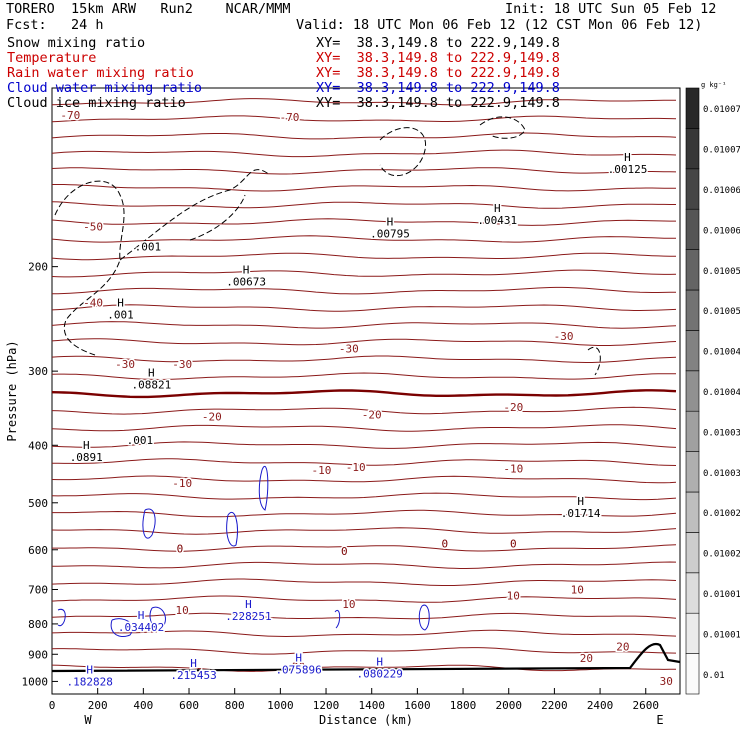  Describe the element at coordinates (151, 385) in the screenshot. I see `snow-max-value: .08821` at that location.